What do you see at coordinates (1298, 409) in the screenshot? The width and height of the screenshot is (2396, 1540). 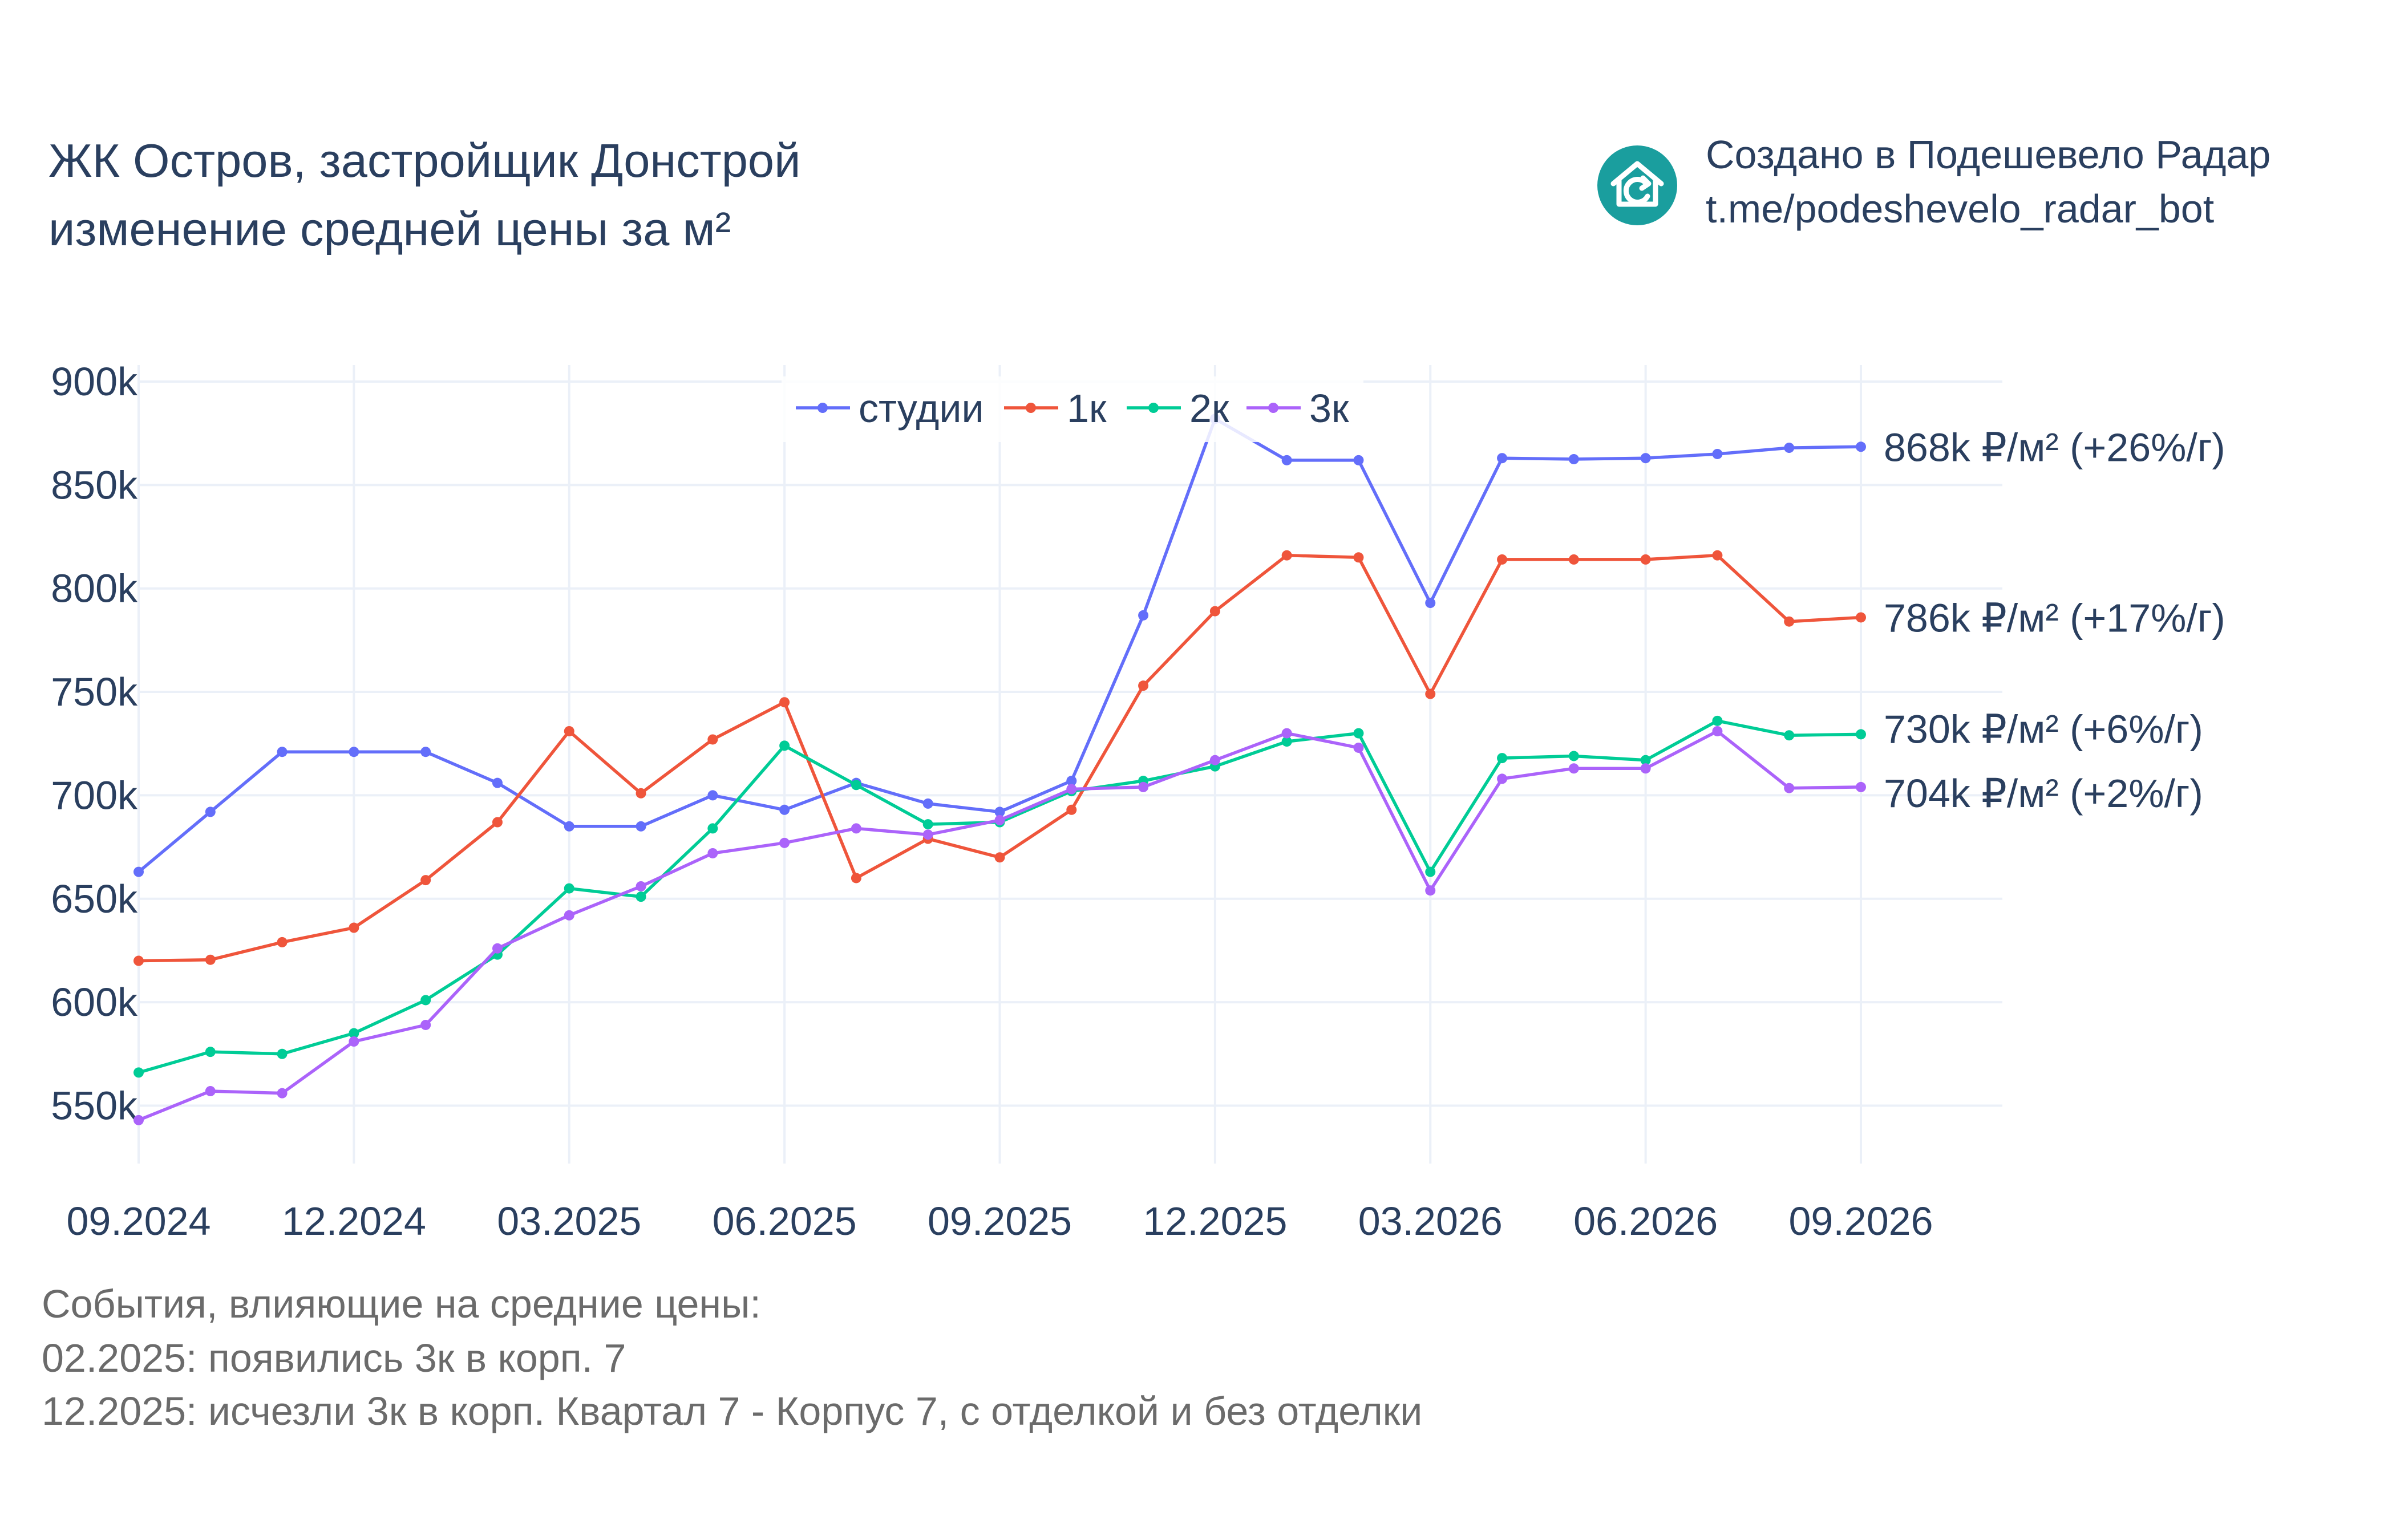 I see `legend-item-3к: 3к` at bounding box center [1298, 409].